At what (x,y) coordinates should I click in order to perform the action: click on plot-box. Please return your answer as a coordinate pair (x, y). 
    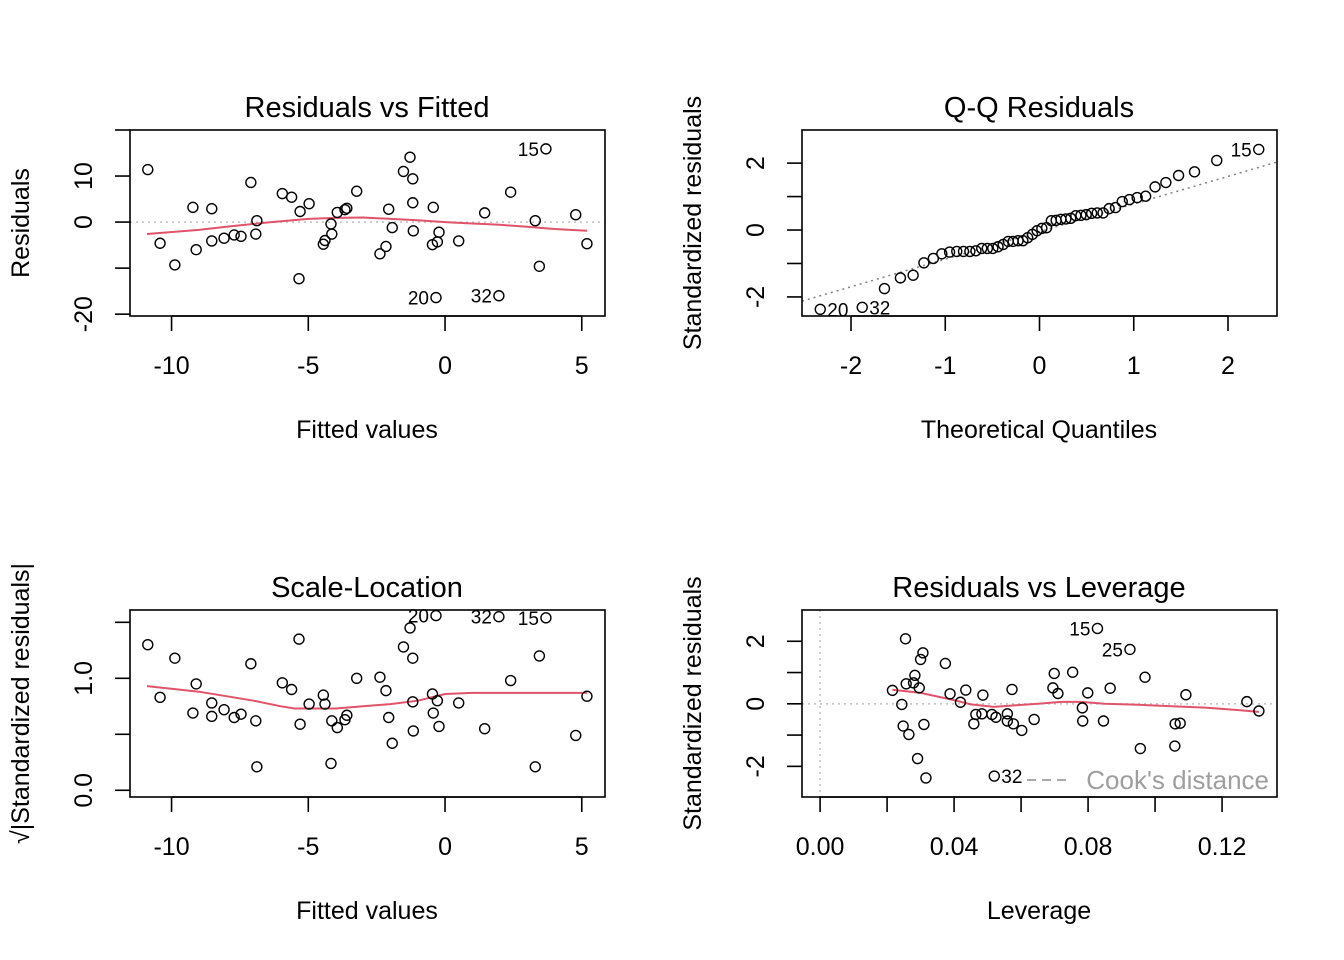
    Looking at the image, I should click on (367, 703).